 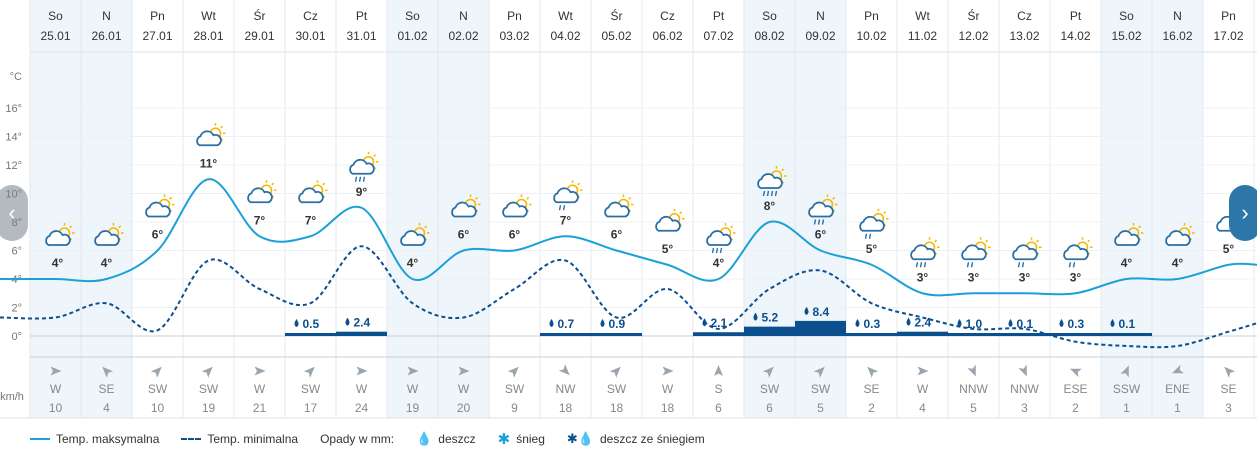 What do you see at coordinates (718, 408) in the screenshot?
I see `wind-speed: 6` at bounding box center [718, 408].